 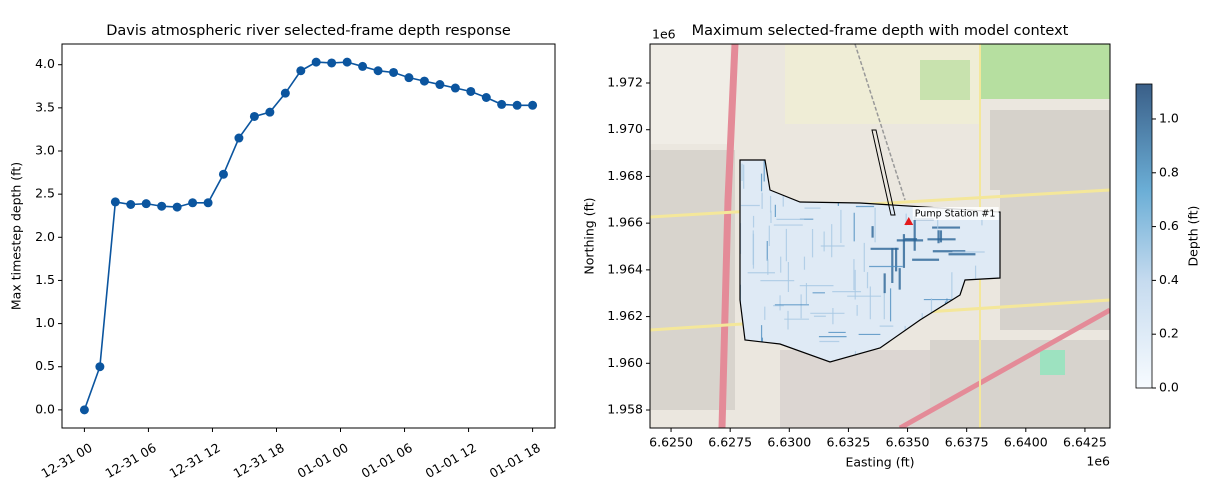 What do you see at coordinates (45, 236) in the screenshot?
I see `y-tick-label: 2.0` at bounding box center [45, 236].